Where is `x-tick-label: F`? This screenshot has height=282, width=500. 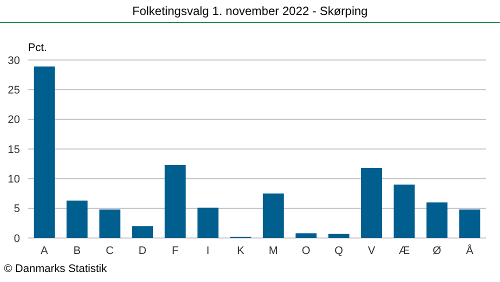
x-tick-label: F is located at coordinates (175, 250).